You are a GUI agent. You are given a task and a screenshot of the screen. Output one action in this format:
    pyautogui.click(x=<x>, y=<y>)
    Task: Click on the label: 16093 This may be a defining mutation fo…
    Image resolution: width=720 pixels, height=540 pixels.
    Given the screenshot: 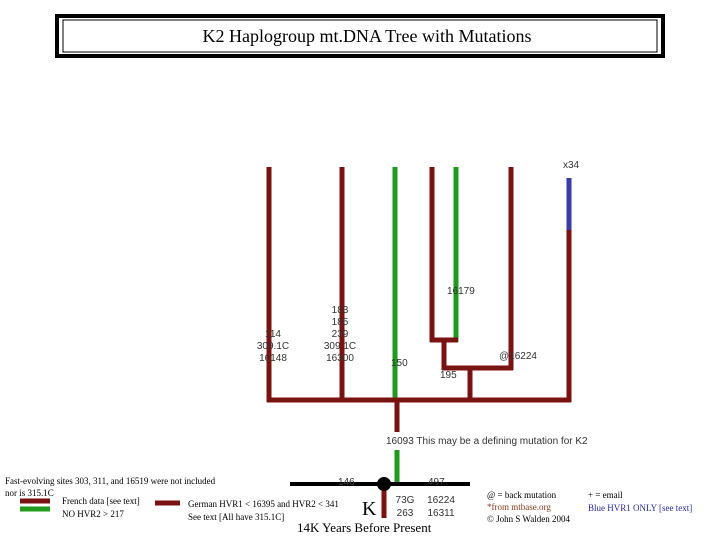 What is the action you would take?
    pyautogui.click(x=487, y=441)
    